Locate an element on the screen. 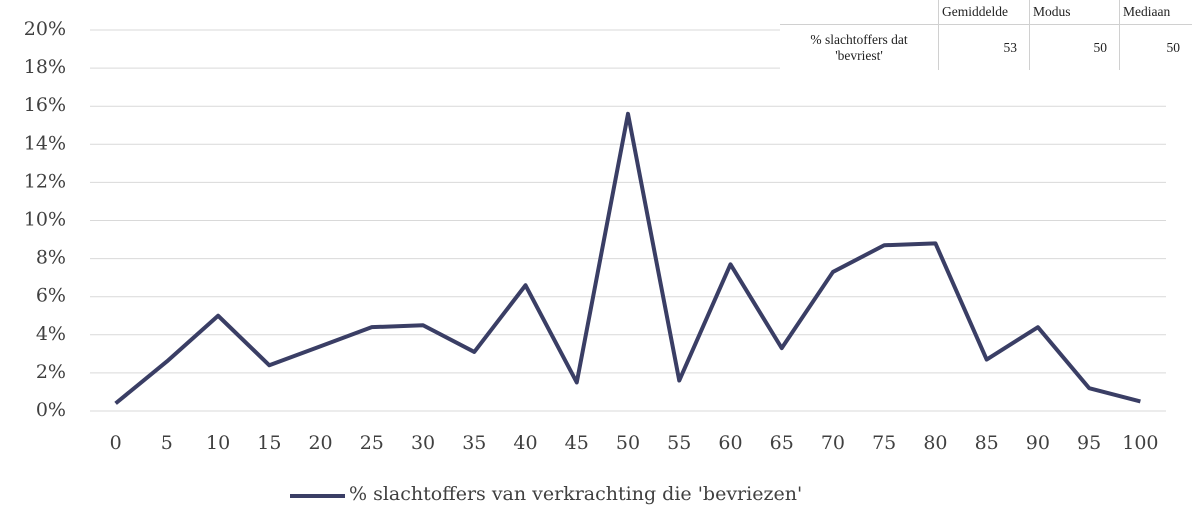 This screenshot has width=1192, height=510. x-tick-label: 60 is located at coordinates (730, 443).